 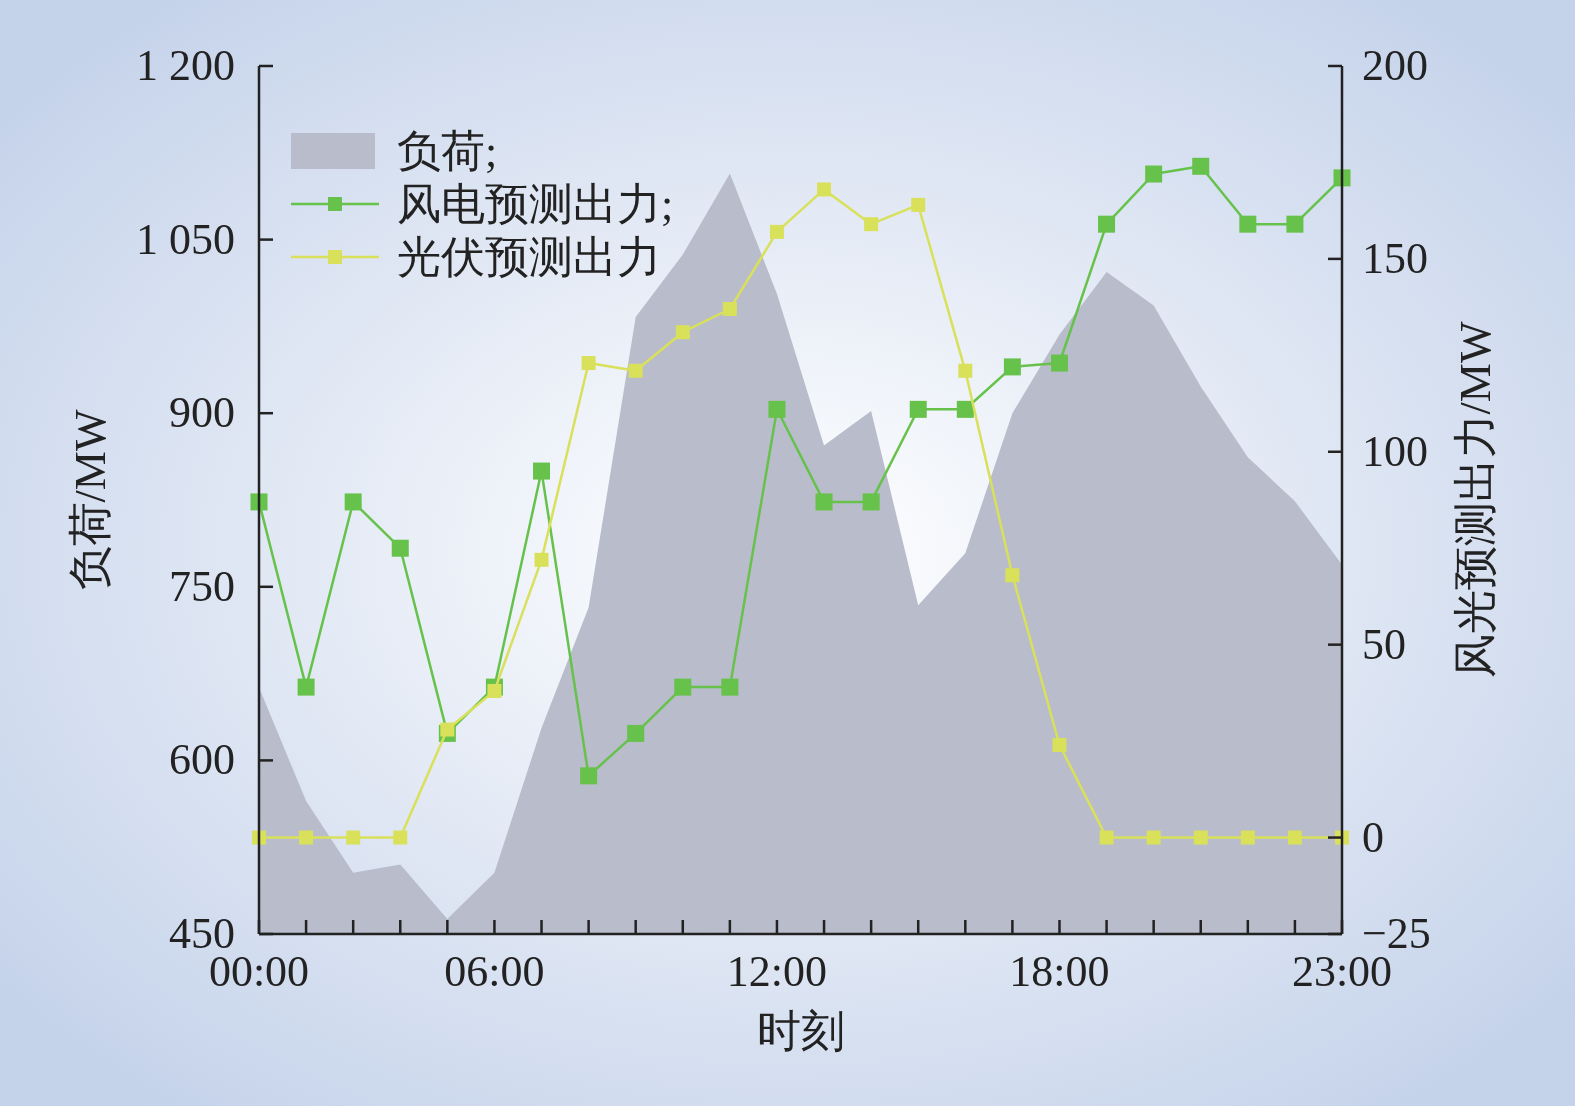 What do you see at coordinates (1384, 644) in the screenshot?
I see `y2-tick-label: 50` at bounding box center [1384, 644].